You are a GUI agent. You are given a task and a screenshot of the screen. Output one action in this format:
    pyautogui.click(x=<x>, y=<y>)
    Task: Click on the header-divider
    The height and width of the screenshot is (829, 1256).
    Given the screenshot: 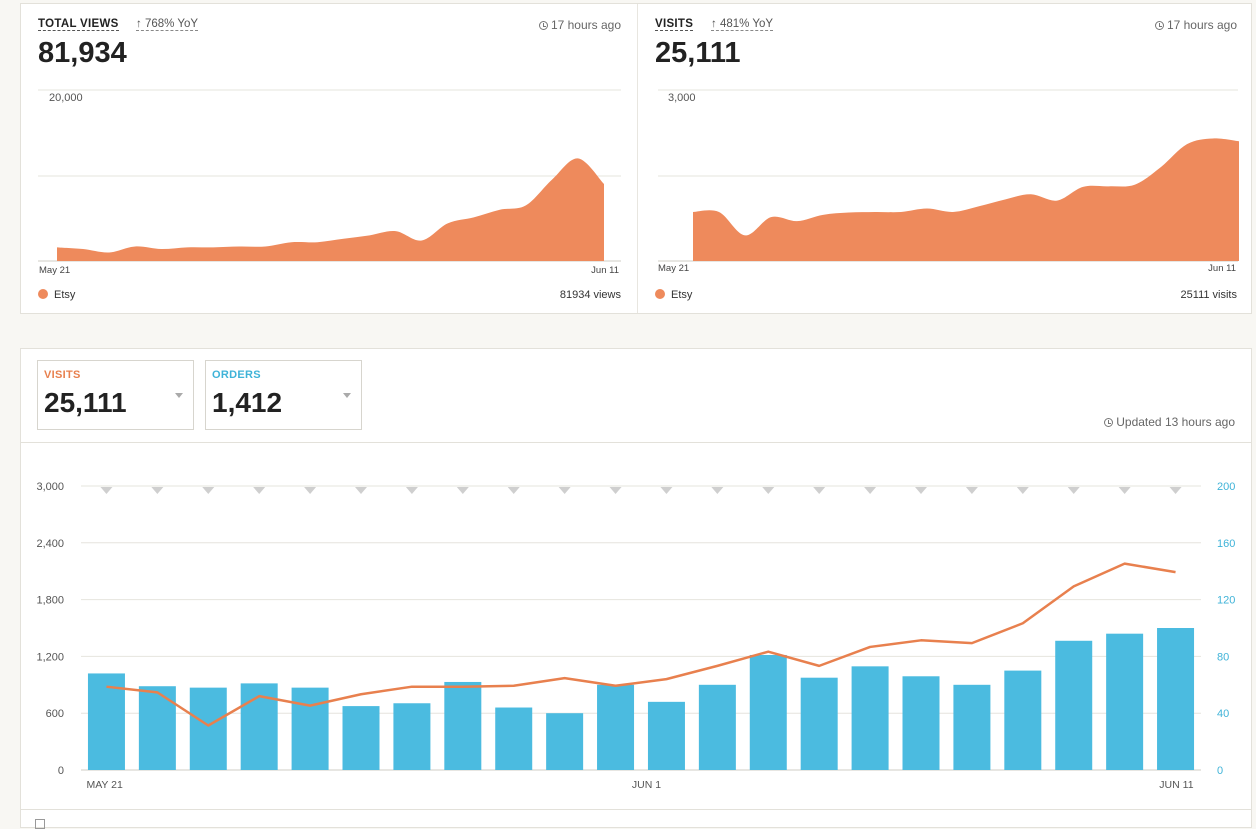 What is the action you would take?
    pyautogui.click(x=636, y=442)
    